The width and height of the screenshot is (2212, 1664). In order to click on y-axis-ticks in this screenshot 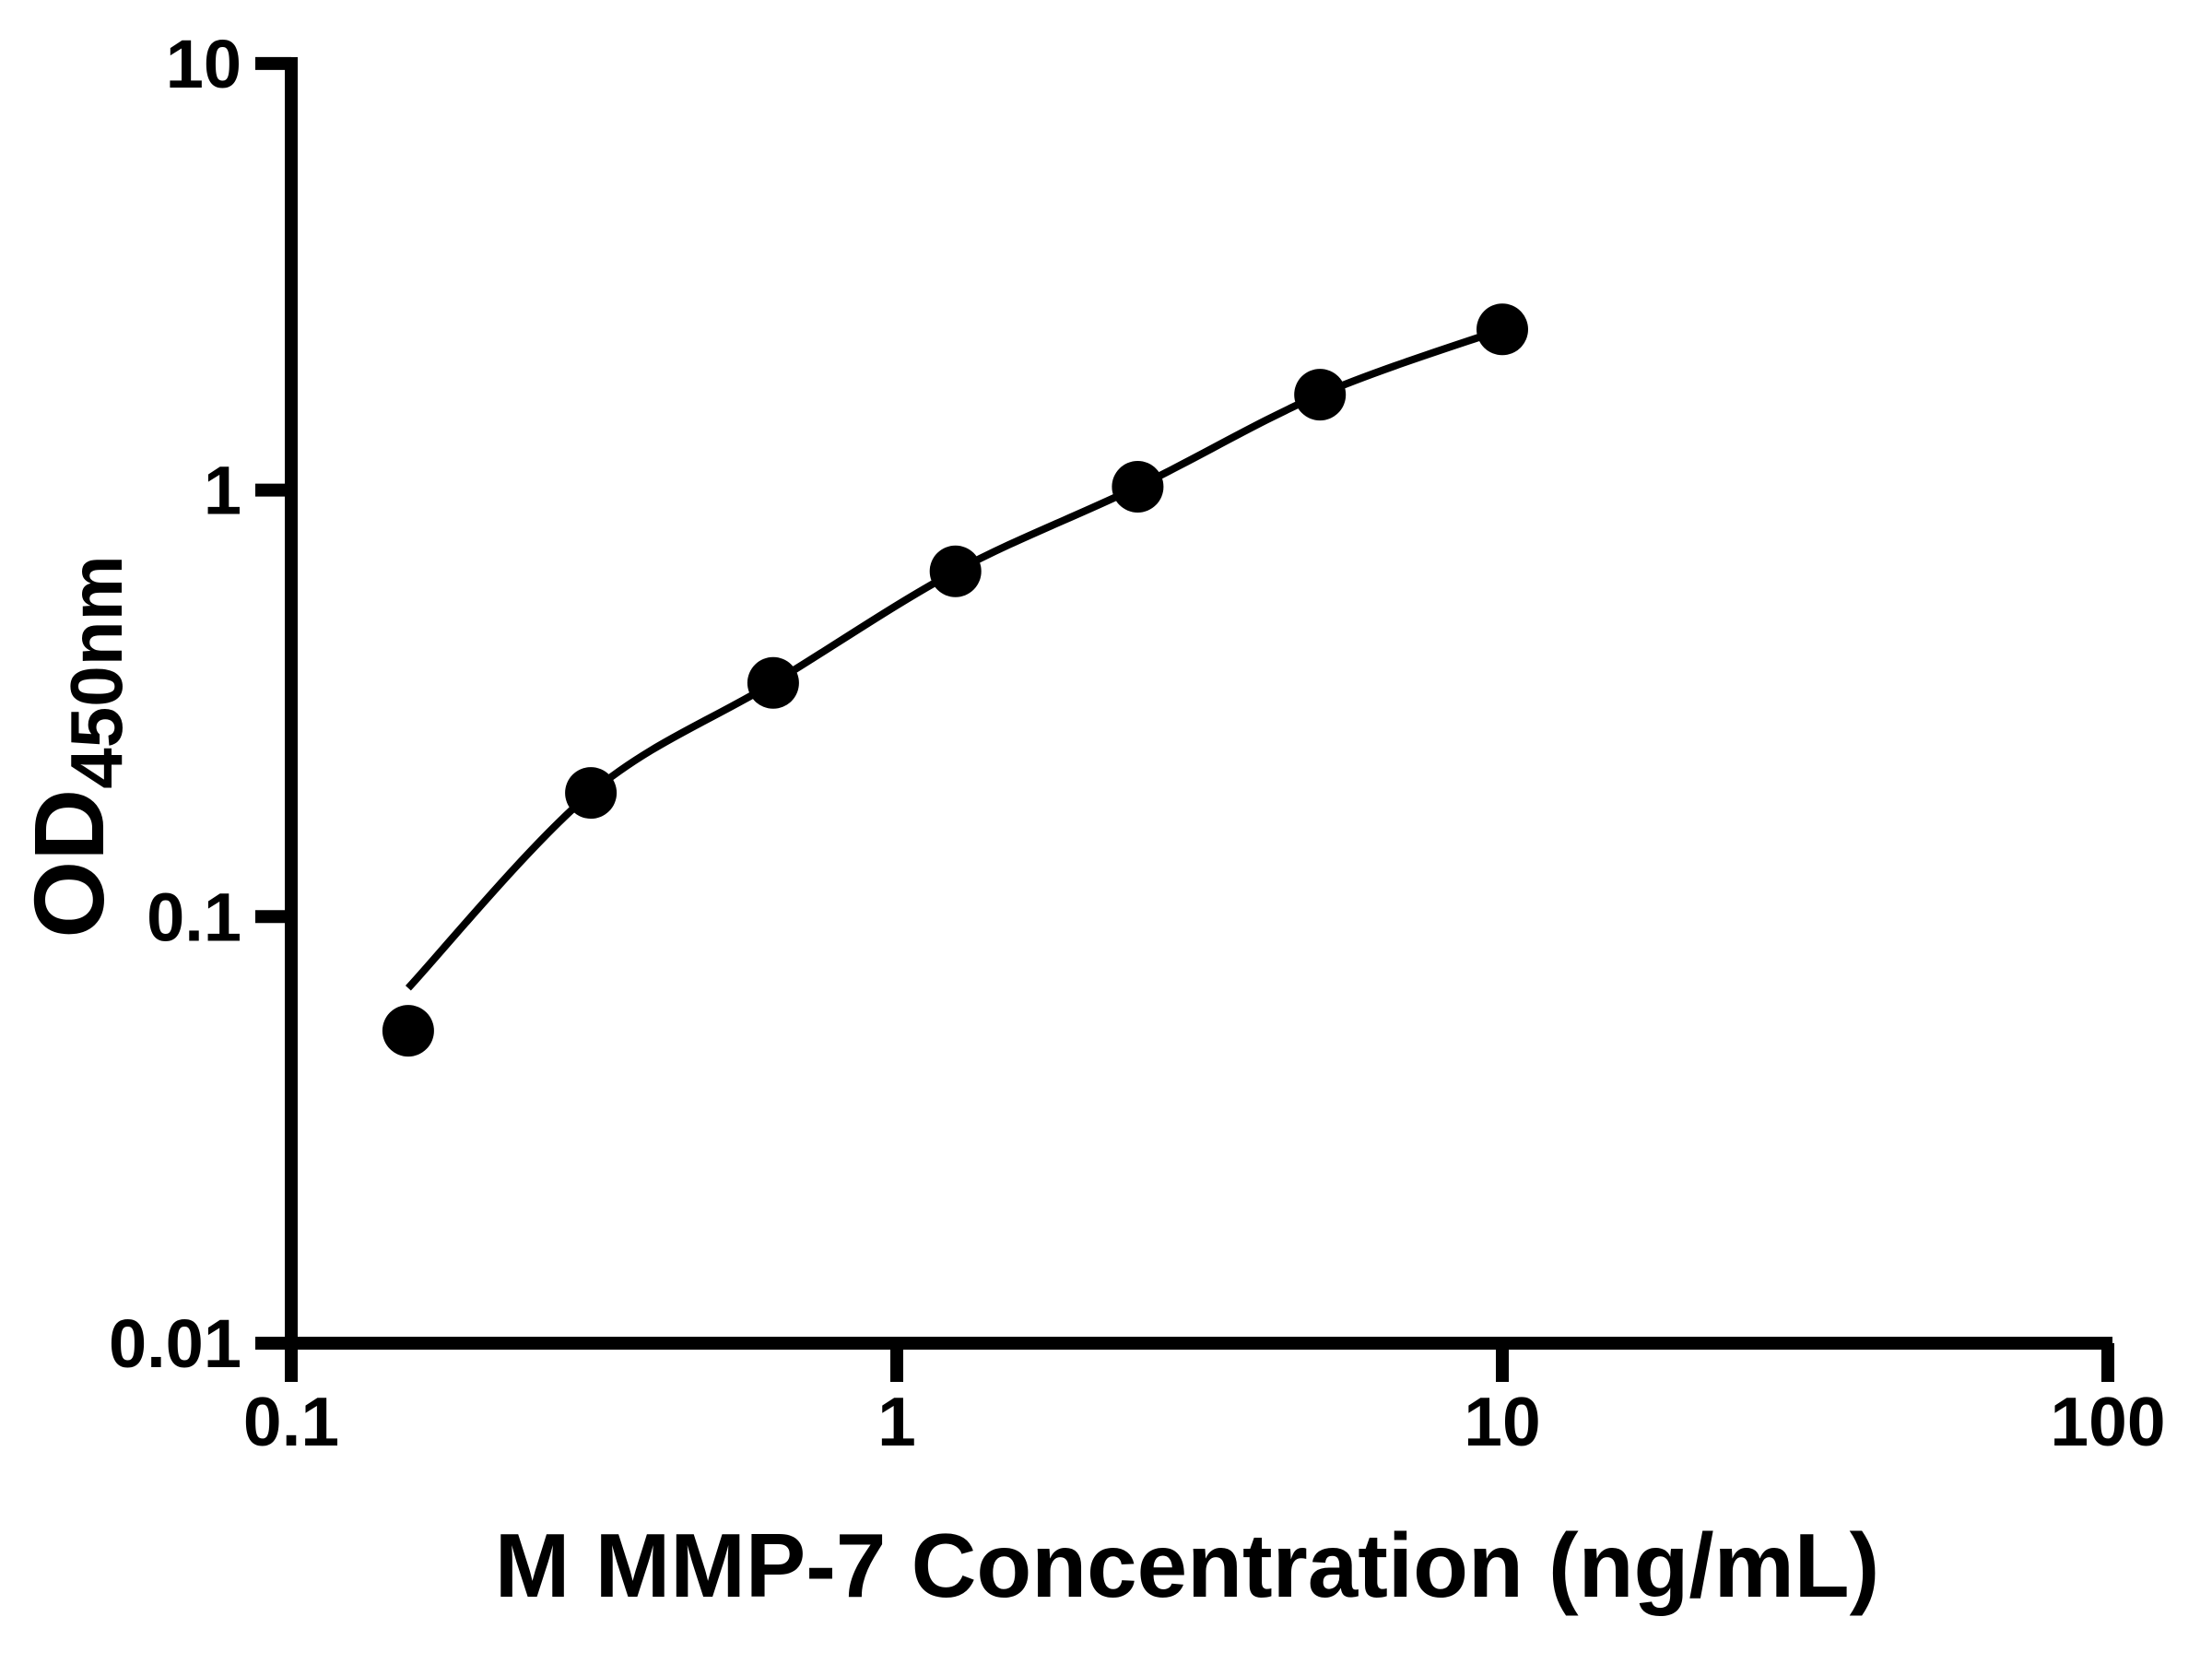, I will do `click(273, 703)`.